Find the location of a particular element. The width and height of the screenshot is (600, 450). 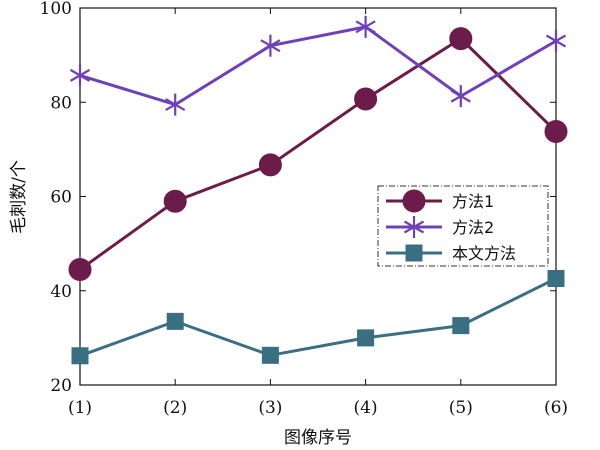

legend-label: 方法1 is located at coordinates (473, 201).